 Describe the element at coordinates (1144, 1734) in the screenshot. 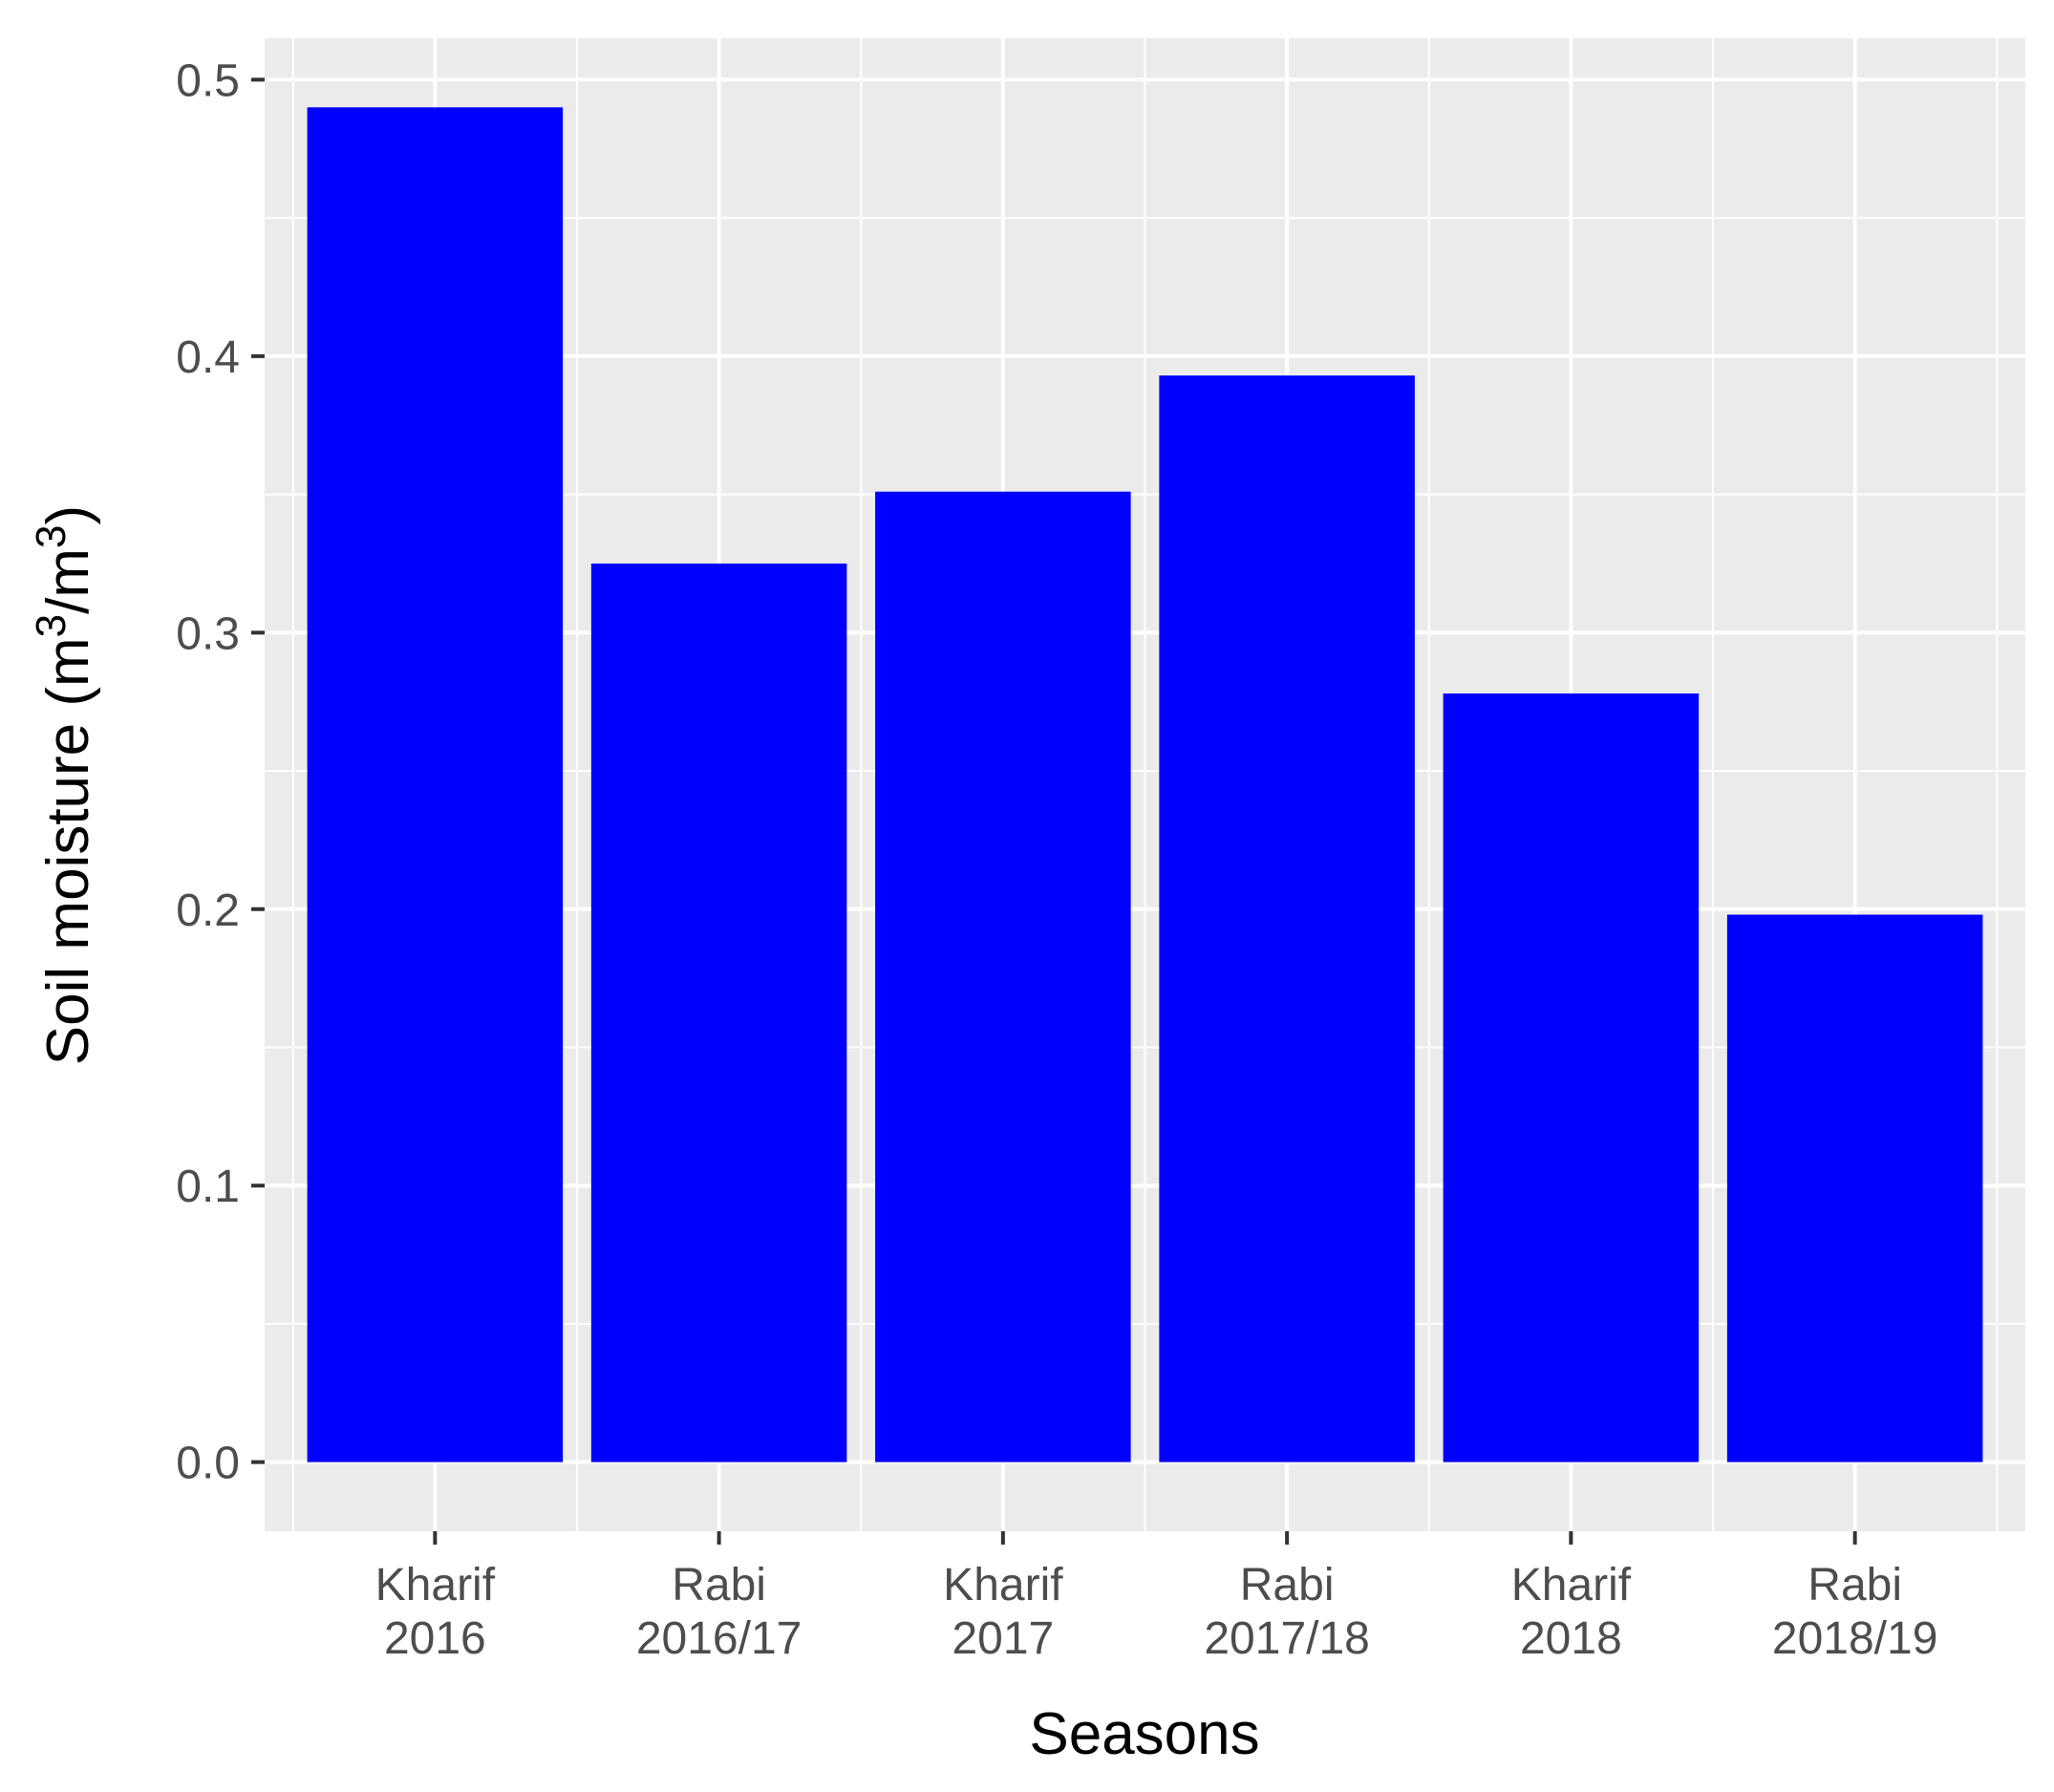

I see `x-axis-title: Seasons` at that location.